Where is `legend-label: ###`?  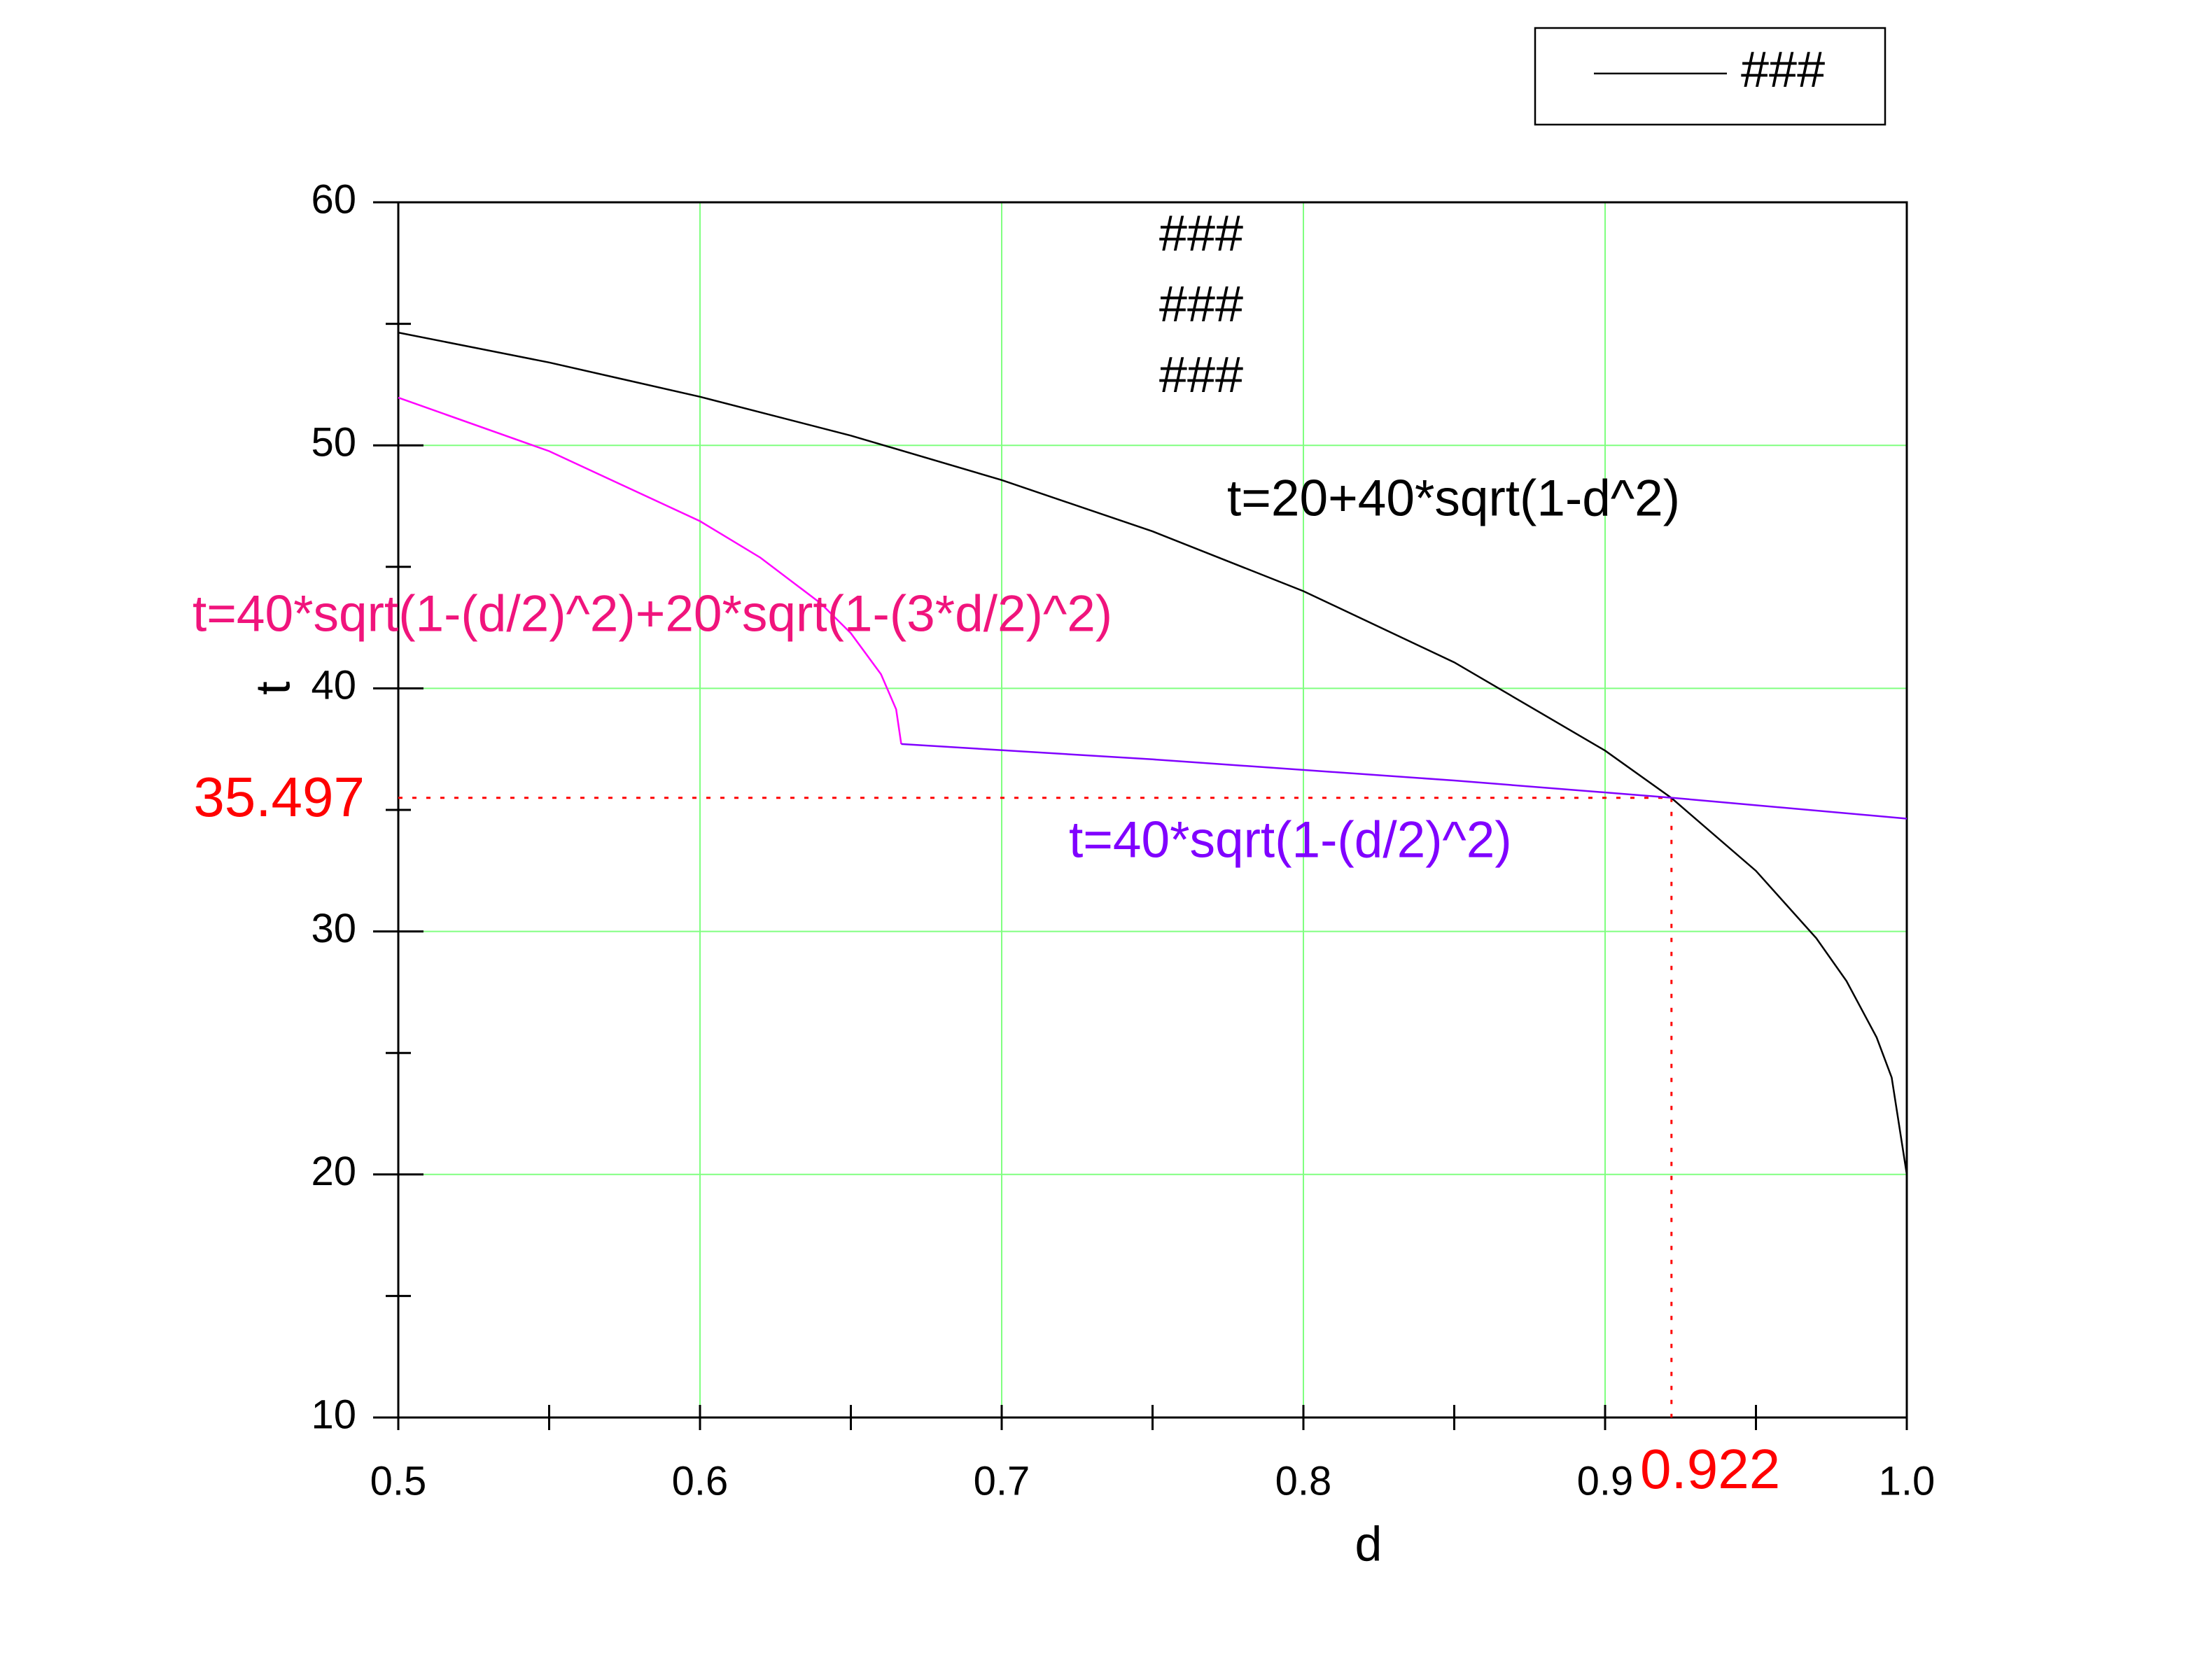
legend-label: ### is located at coordinates (1783, 70).